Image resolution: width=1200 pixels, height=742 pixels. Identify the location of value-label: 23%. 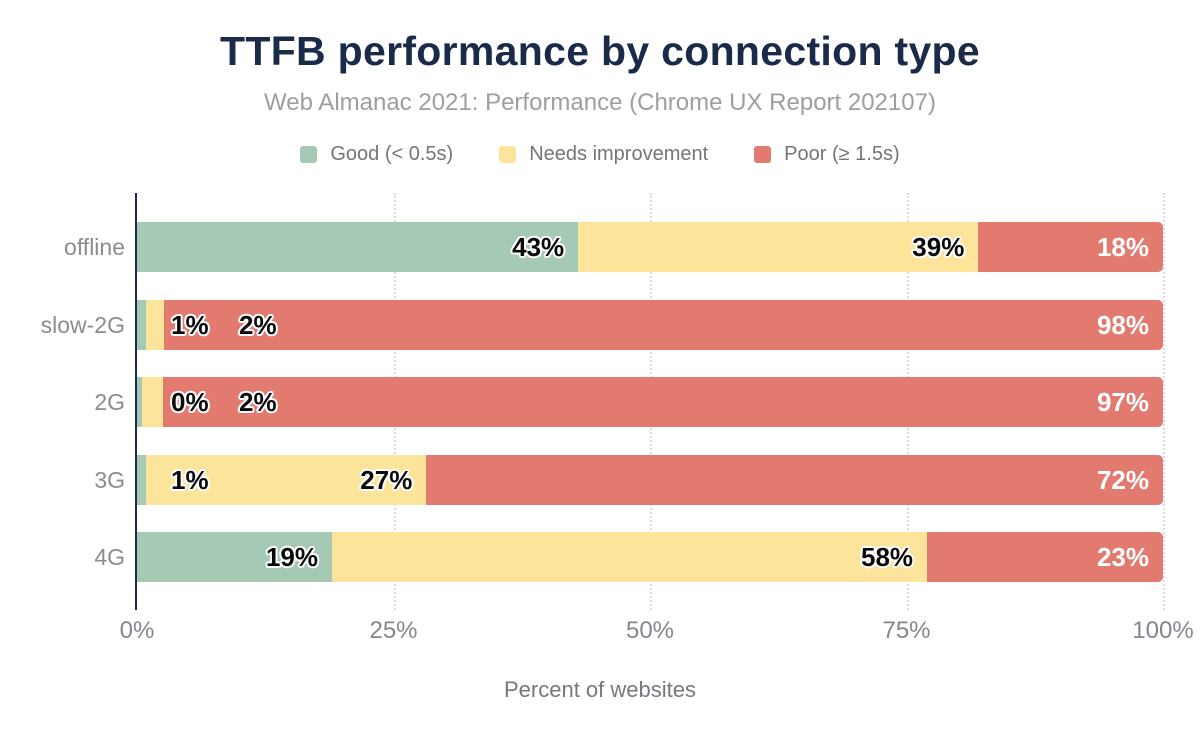
(1122, 557).